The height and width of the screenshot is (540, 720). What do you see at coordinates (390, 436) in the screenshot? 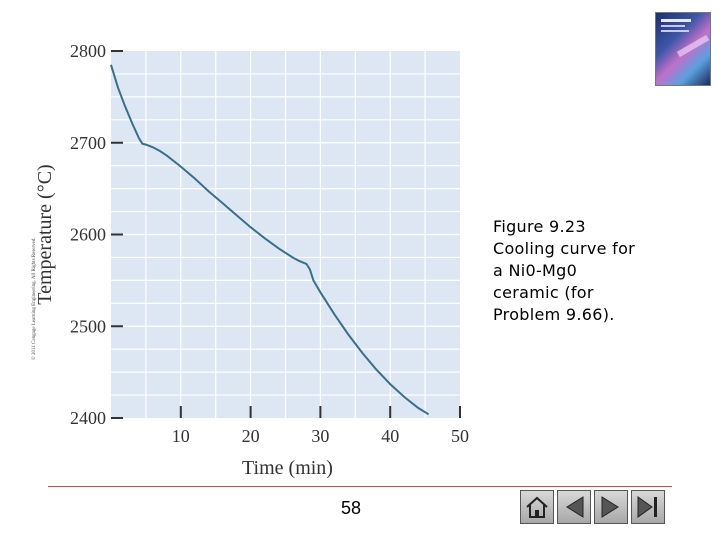
I see `x-tick-label: 40` at bounding box center [390, 436].